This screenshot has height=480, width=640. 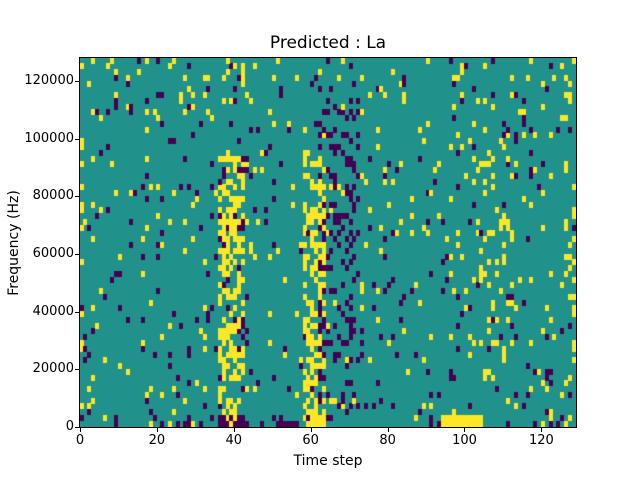 What do you see at coordinates (328, 43) in the screenshot?
I see `chart-title: Predicted : La` at bounding box center [328, 43].